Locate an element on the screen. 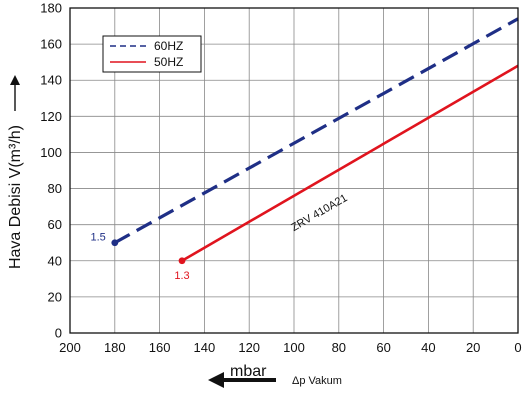 The height and width of the screenshot is (396, 526). x-tick-label: 140 is located at coordinates (205, 347).